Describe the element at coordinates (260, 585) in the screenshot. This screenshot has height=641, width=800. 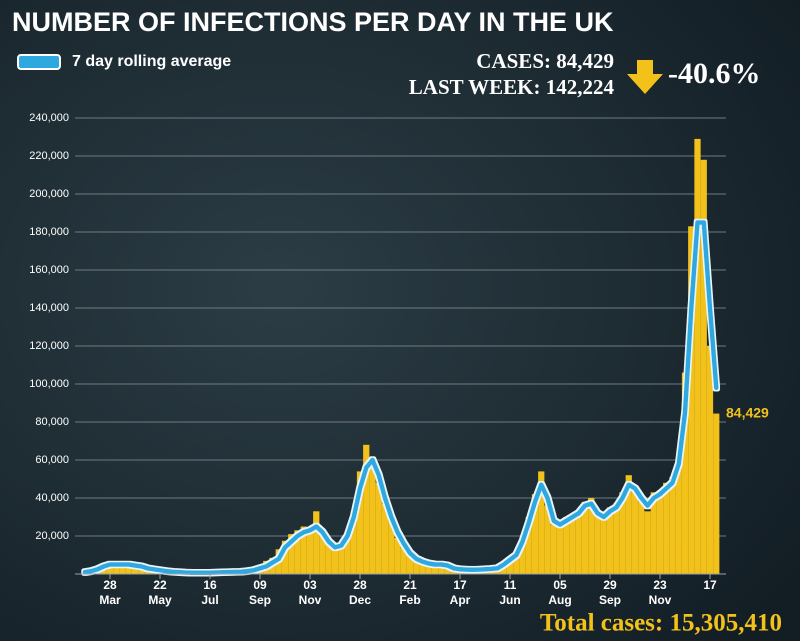
I see `x-tick-label: 09` at that location.